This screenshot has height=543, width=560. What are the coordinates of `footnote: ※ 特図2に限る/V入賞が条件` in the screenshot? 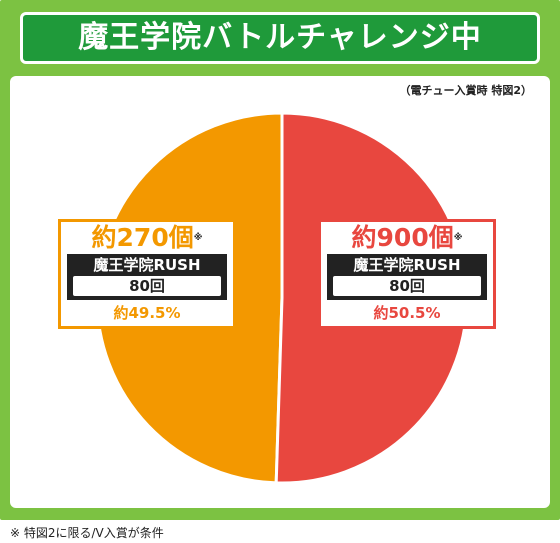 It's located at (87, 533).